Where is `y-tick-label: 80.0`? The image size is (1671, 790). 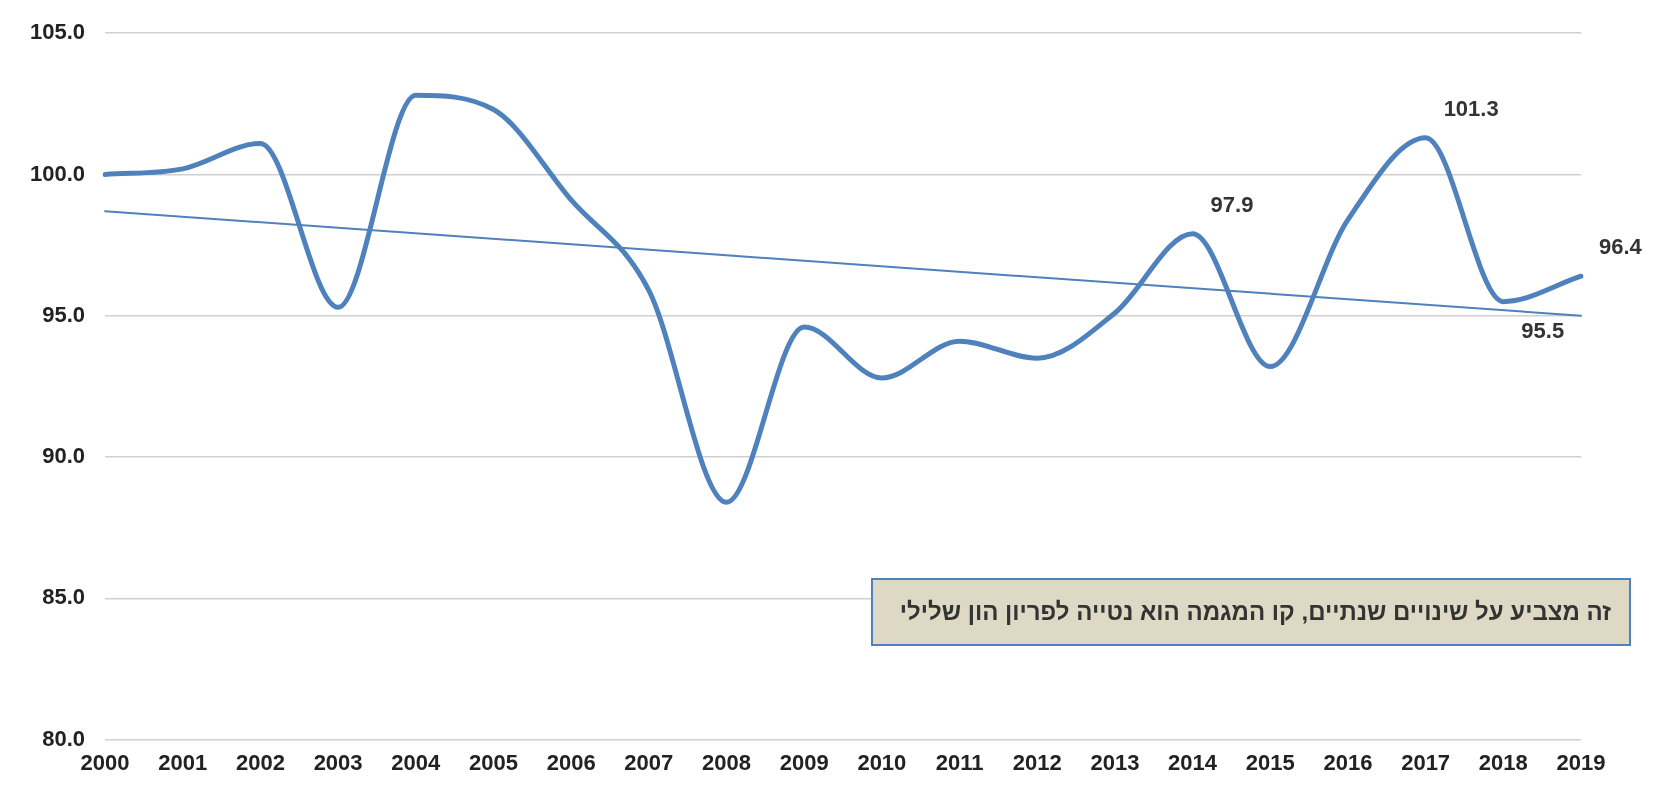 y-tick-label: 80.0 is located at coordinates (64, 738).